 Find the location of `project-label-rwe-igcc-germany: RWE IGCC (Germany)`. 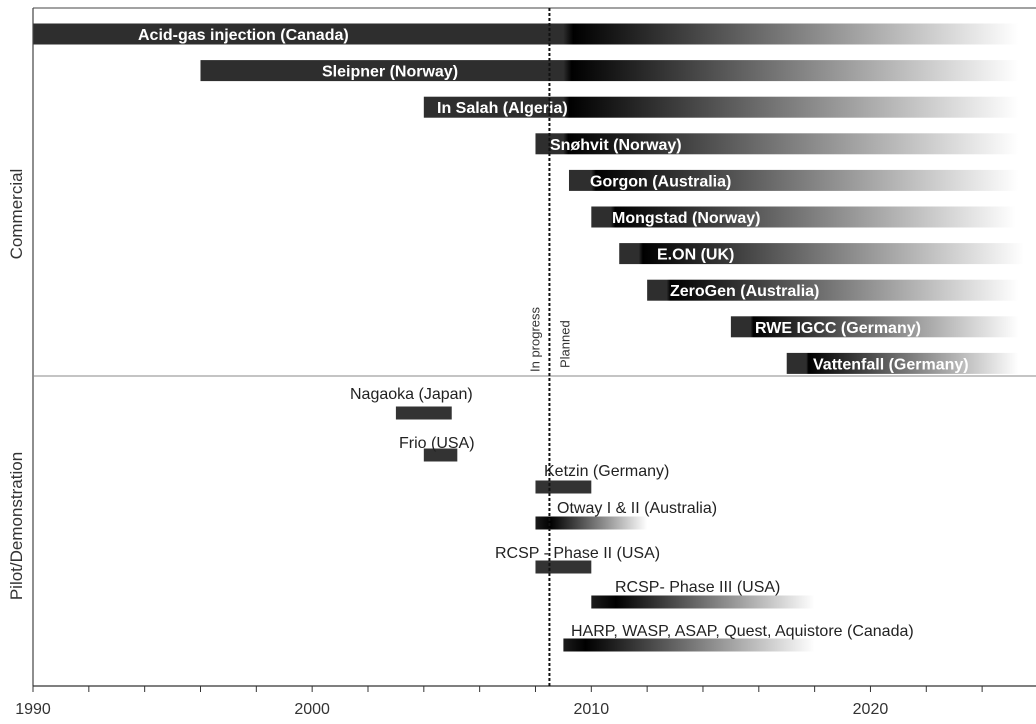

project-label-rwe-igcc-germany: RWE IGCC (Germany) is located at coordinates (838, 328).